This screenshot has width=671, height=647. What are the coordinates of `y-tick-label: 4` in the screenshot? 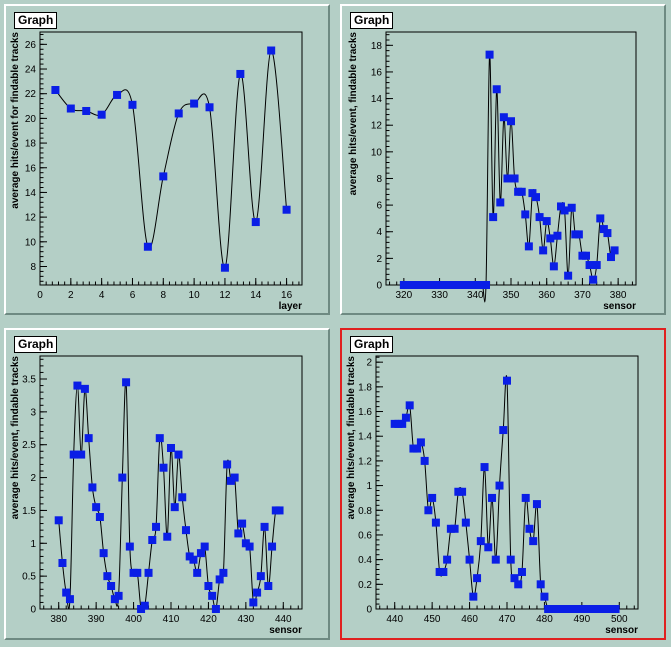 It's located at (379, 232).